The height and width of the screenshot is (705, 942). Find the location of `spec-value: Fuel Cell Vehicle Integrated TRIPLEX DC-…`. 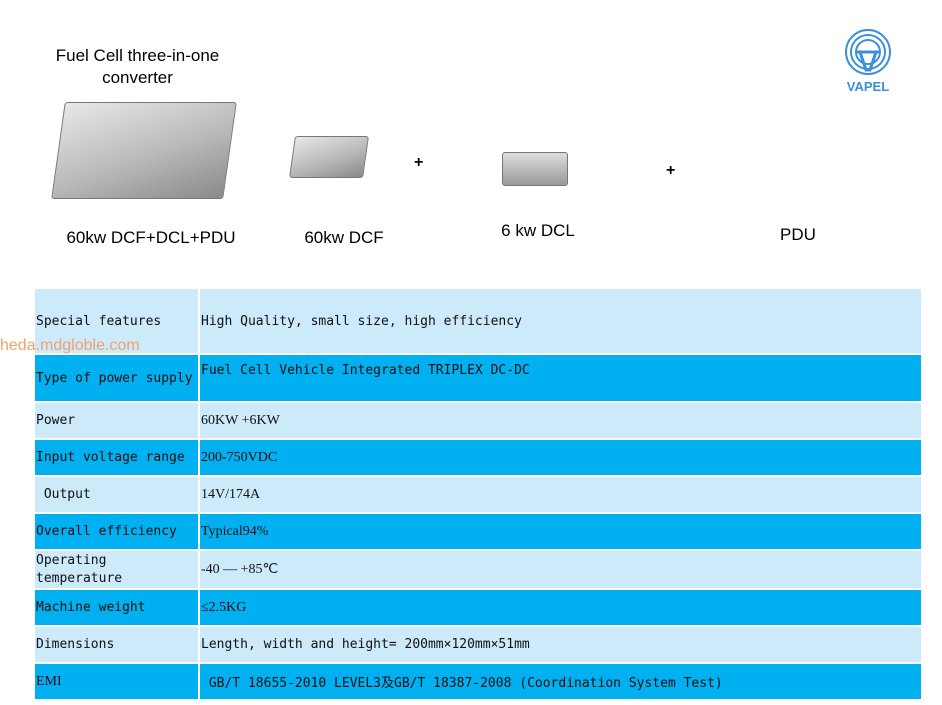

spec-value: Fuel Cell Vehicle Integrated TRIPLEX DC-… is located at coordinates (560, 378).